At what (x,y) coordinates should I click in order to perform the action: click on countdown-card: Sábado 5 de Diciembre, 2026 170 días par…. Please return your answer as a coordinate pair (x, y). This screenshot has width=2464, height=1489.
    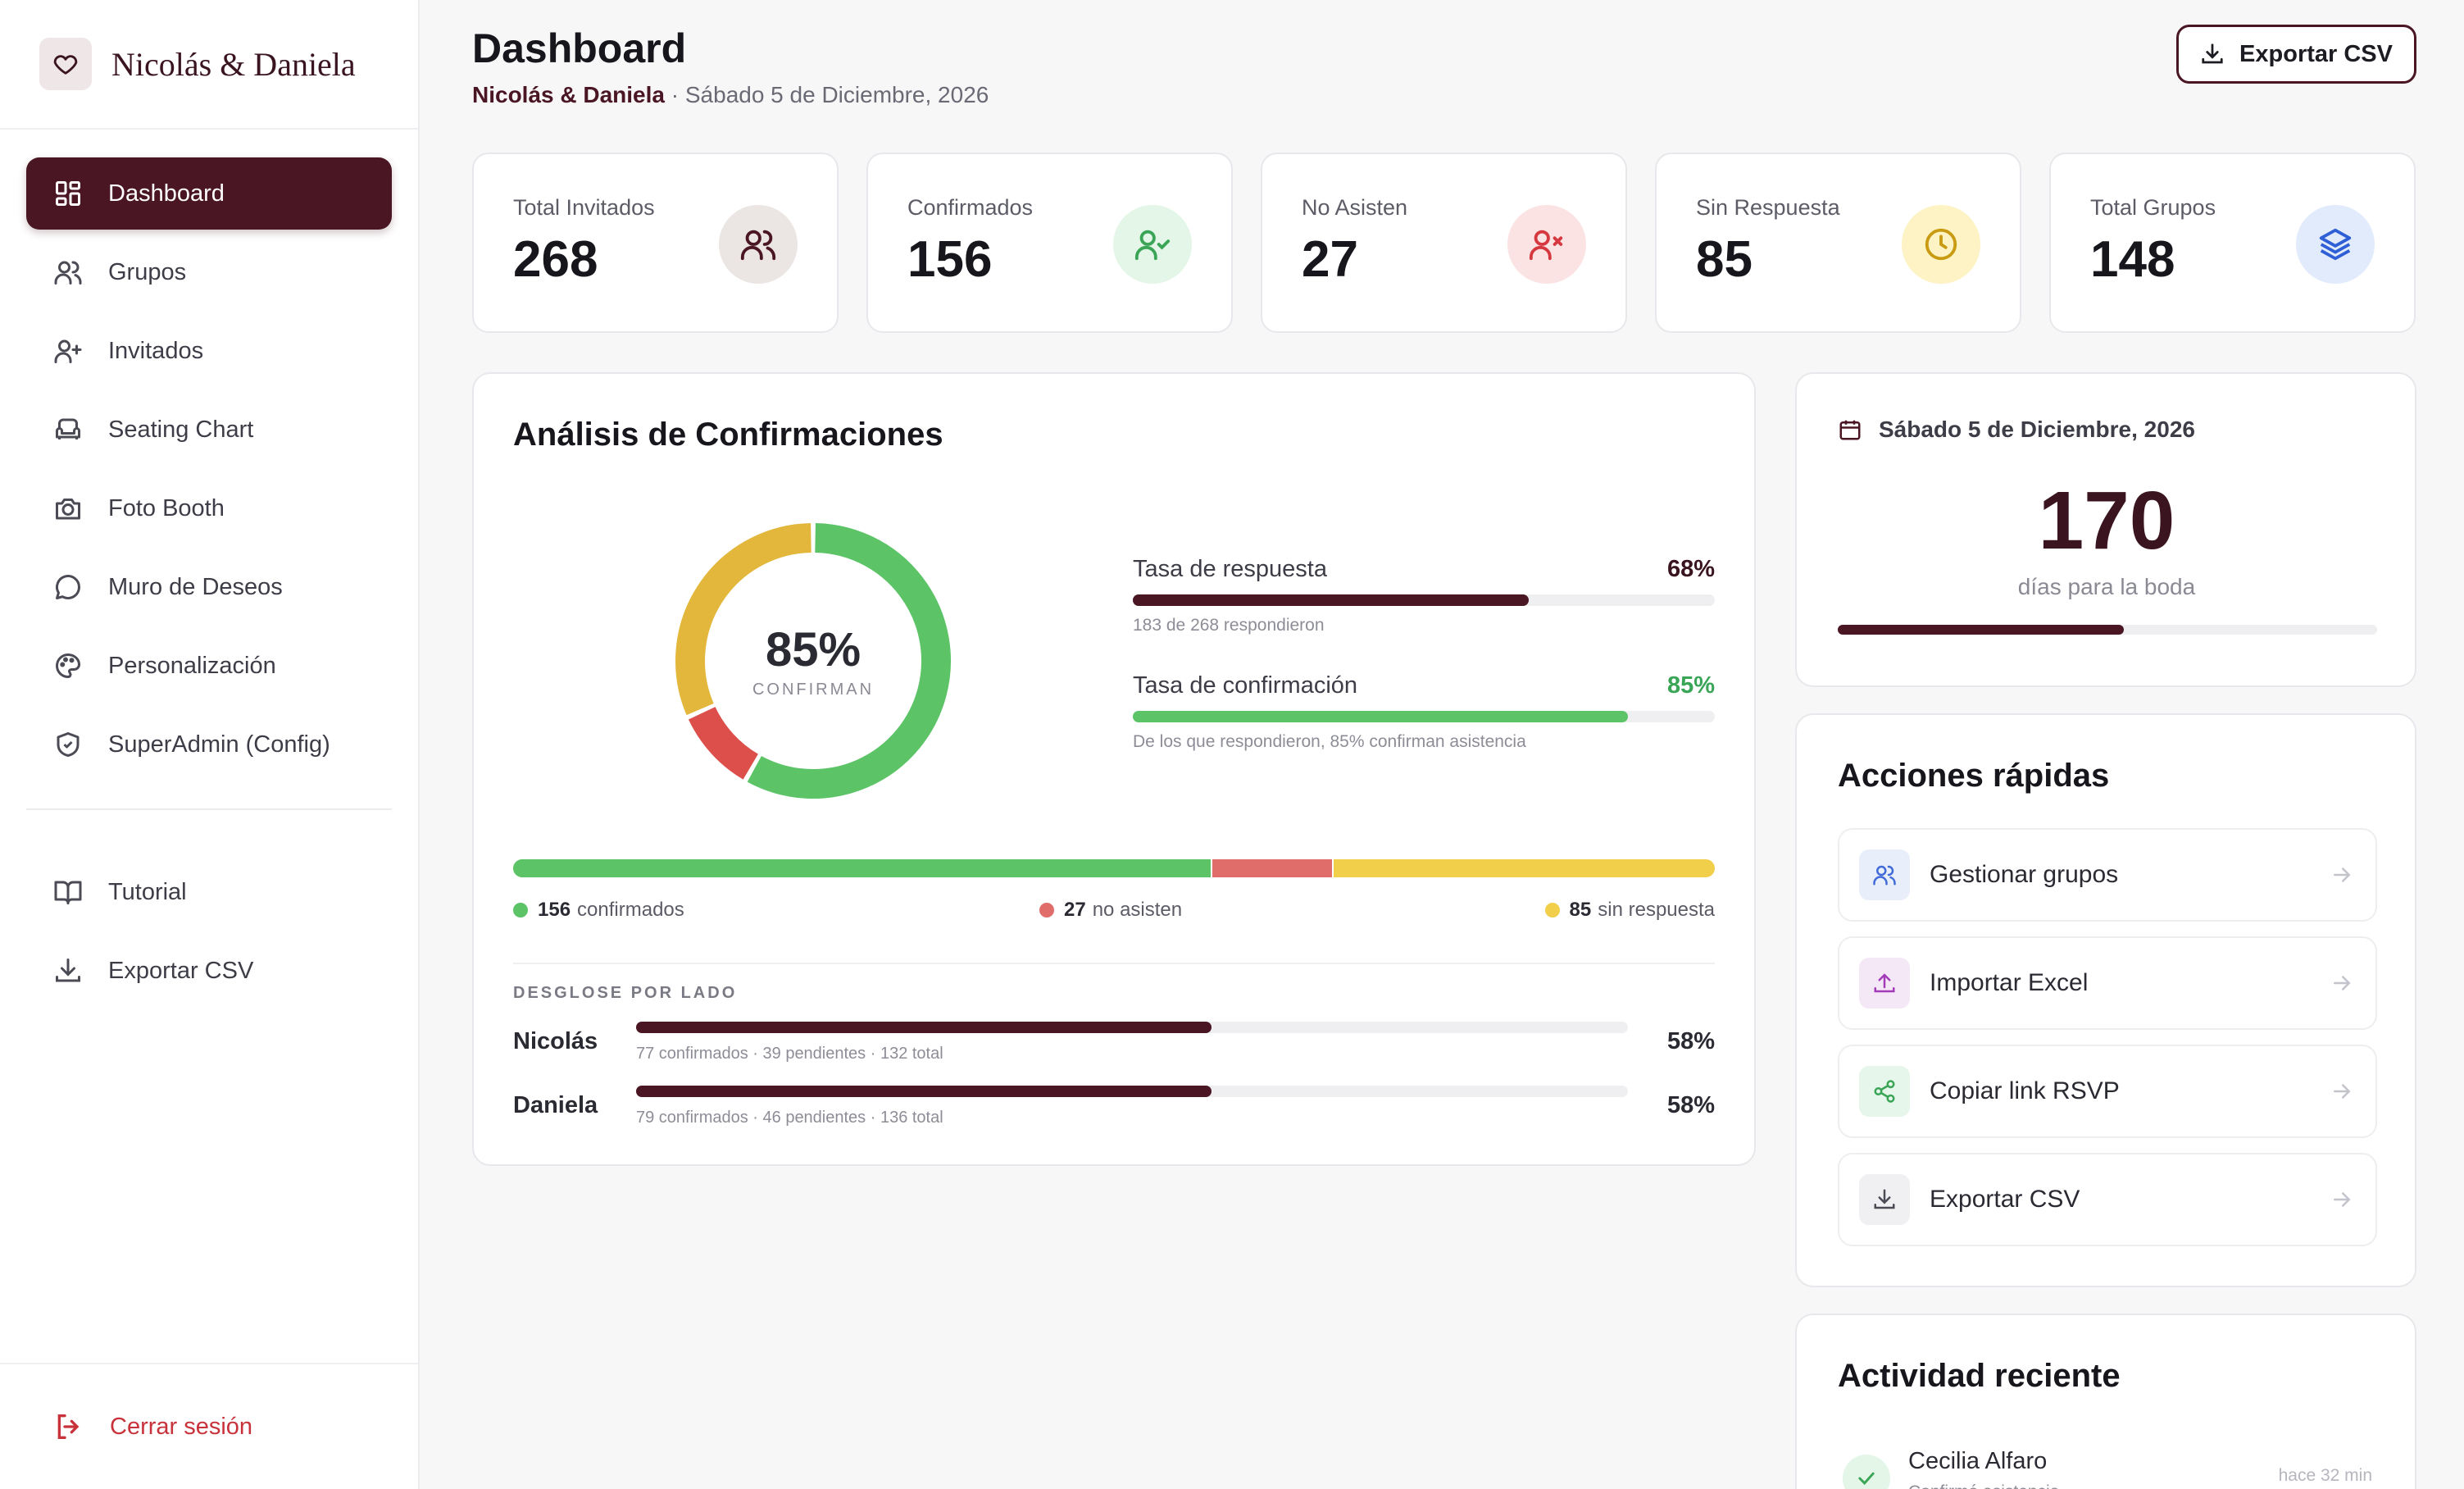
    Looking at the image, I should click on (2105, 529).